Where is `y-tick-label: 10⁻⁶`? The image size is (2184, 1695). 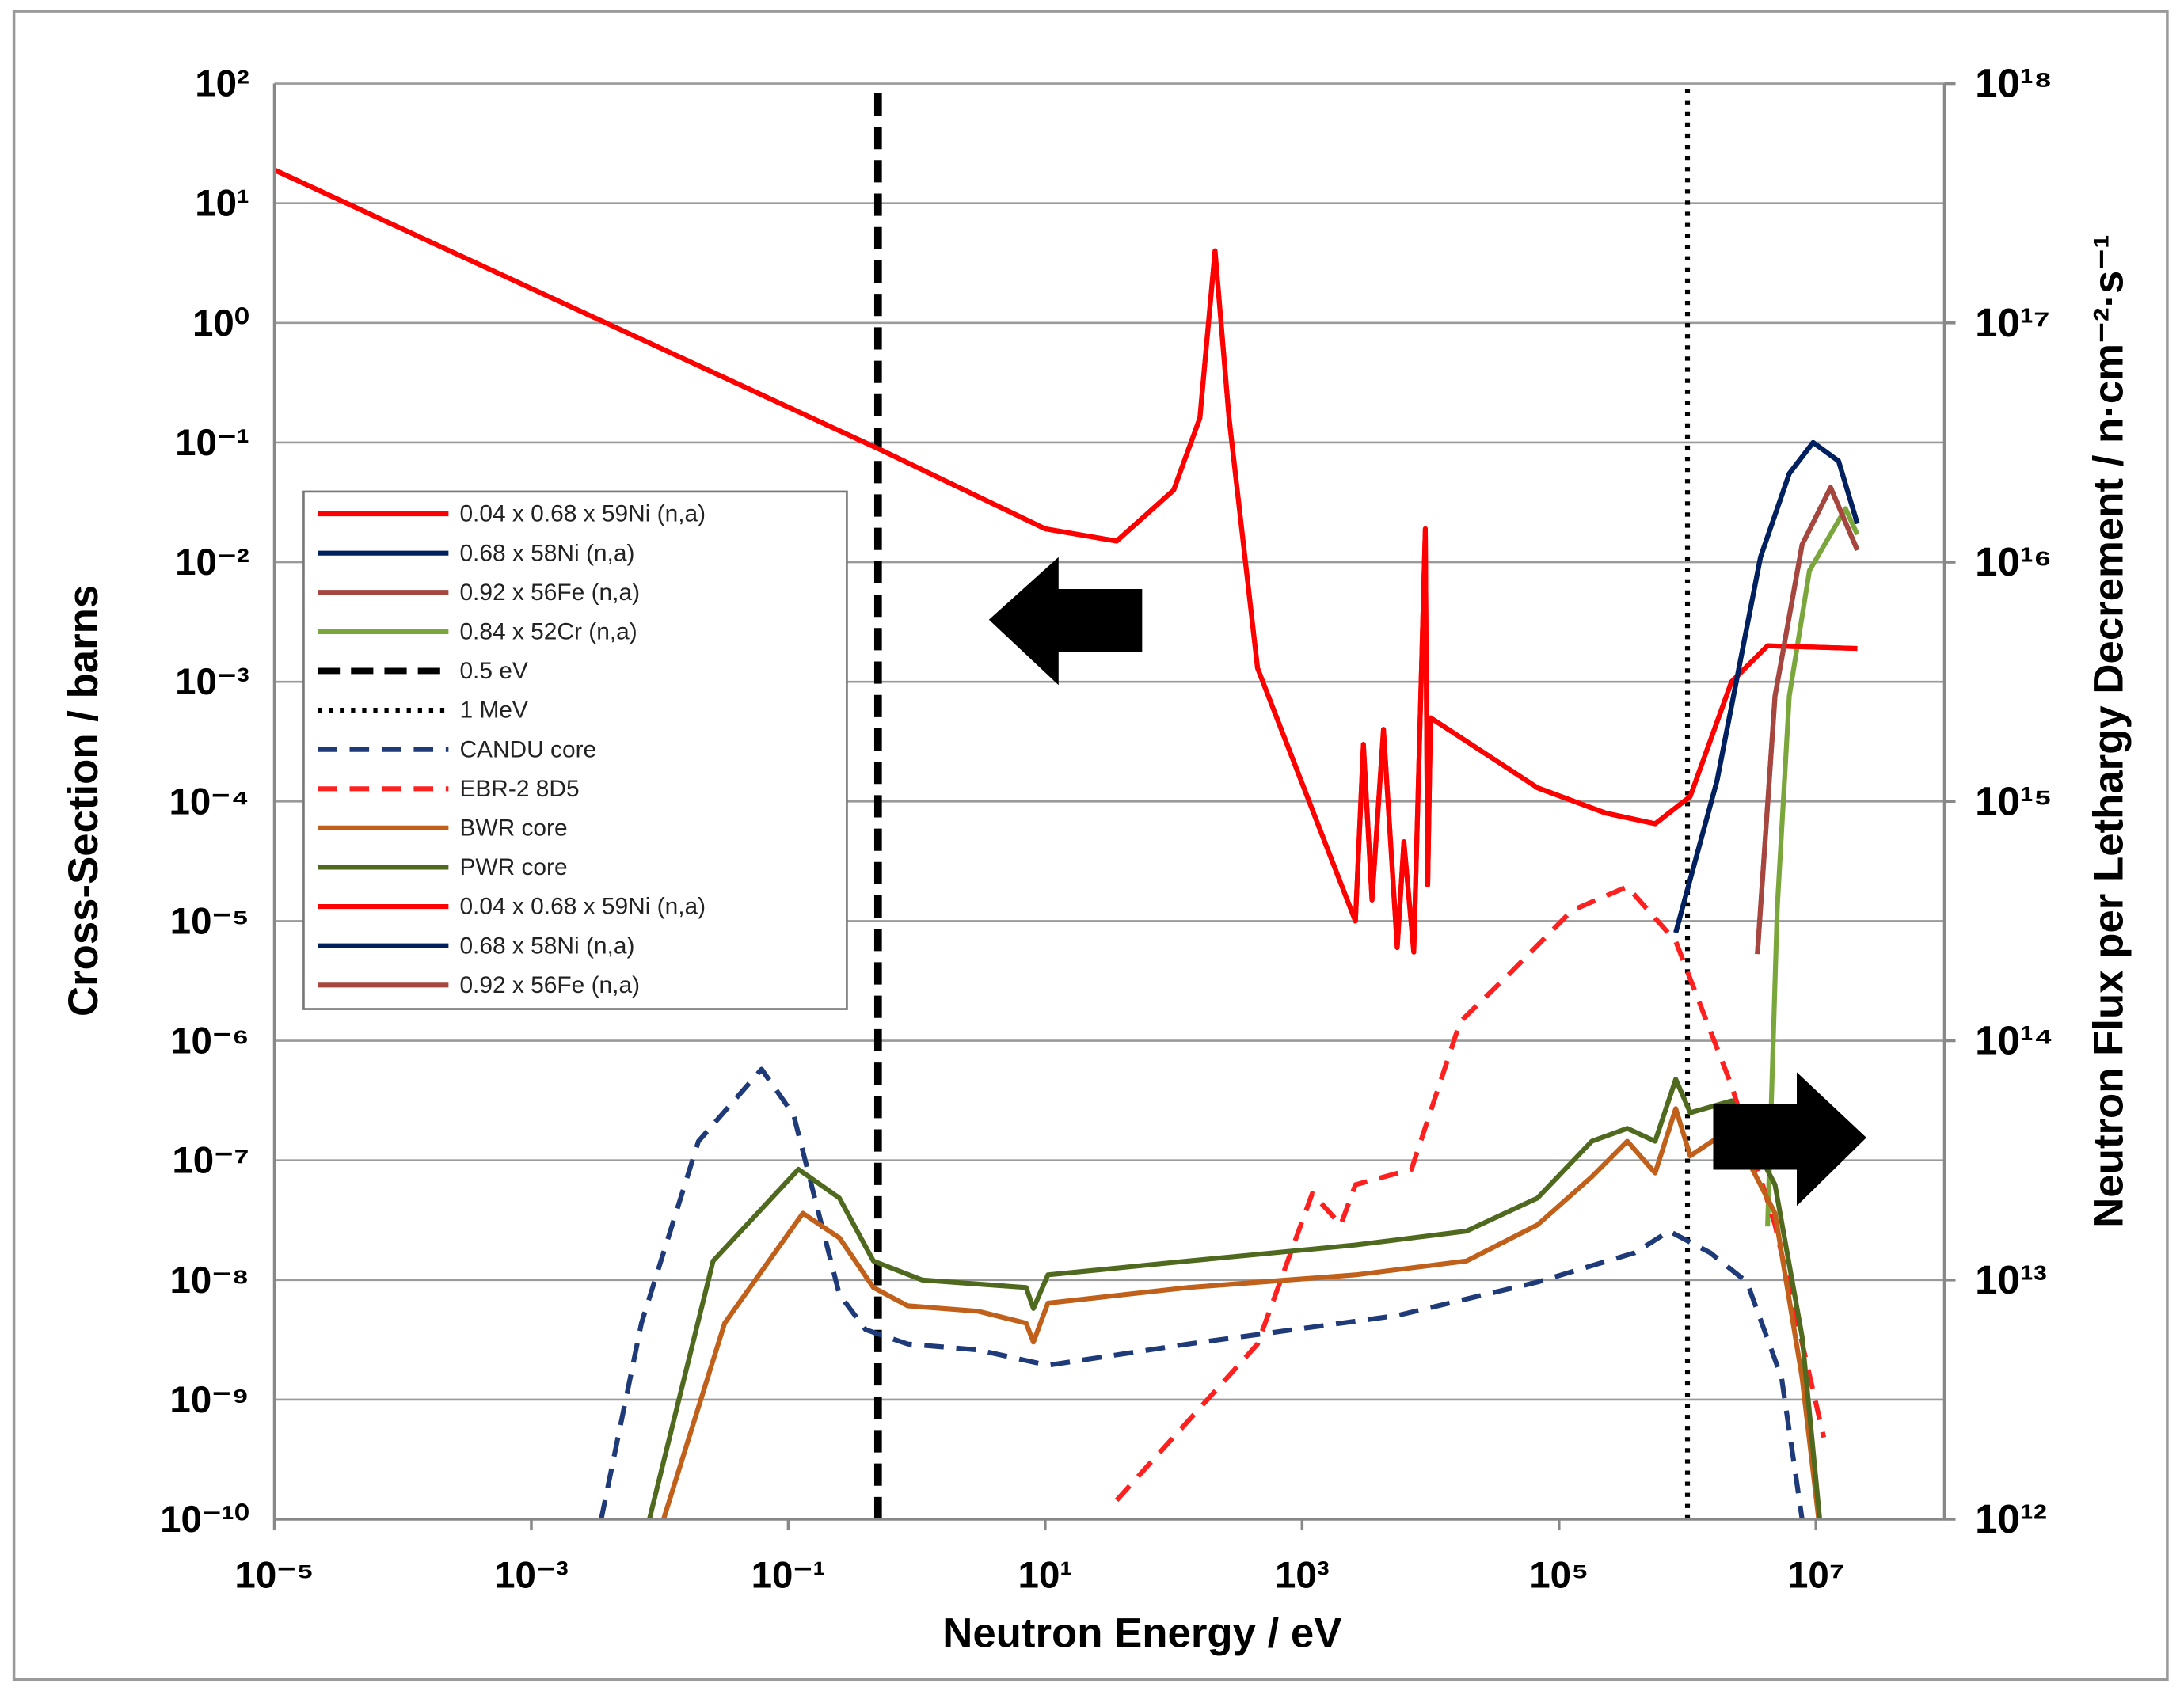 y-tick-label: 10⁻⁶ is located at coordinates (209, 1041).